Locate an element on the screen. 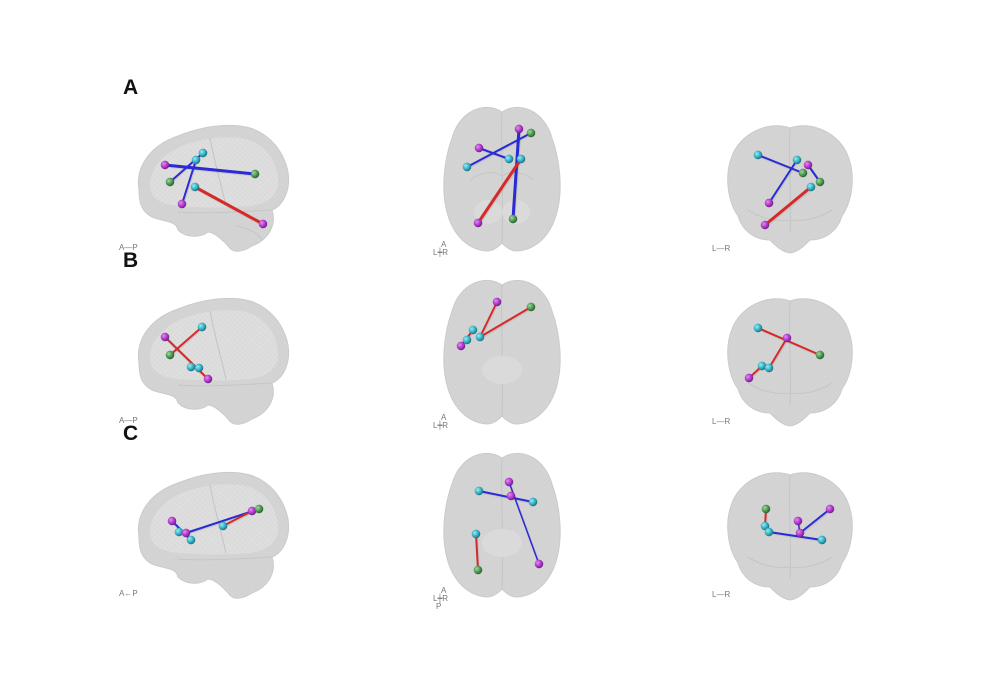 Image resolution: width=1000 pixels, height=700 pixels. orientation-label-coronal-a: L—R is located at coordinates (721, 248).